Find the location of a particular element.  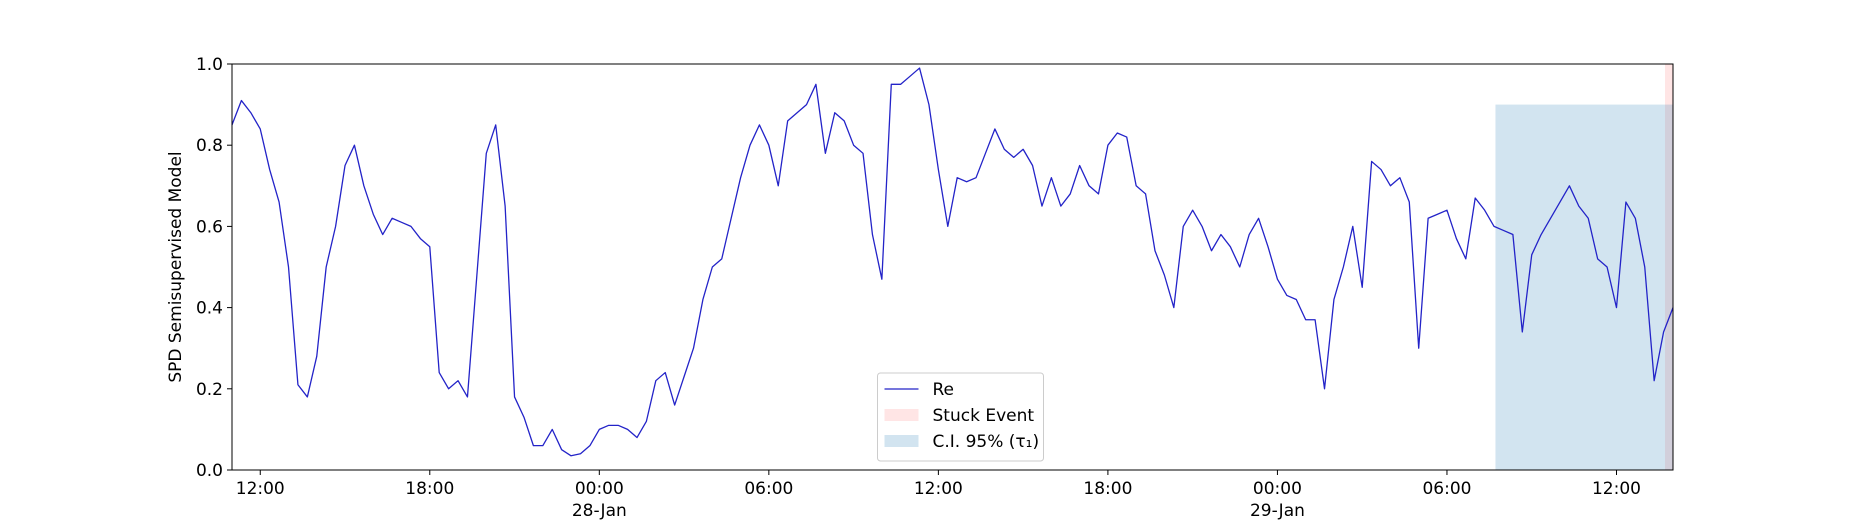

legend-label: C.I. 95% (τ₁) is located at coordinates (986, 442).